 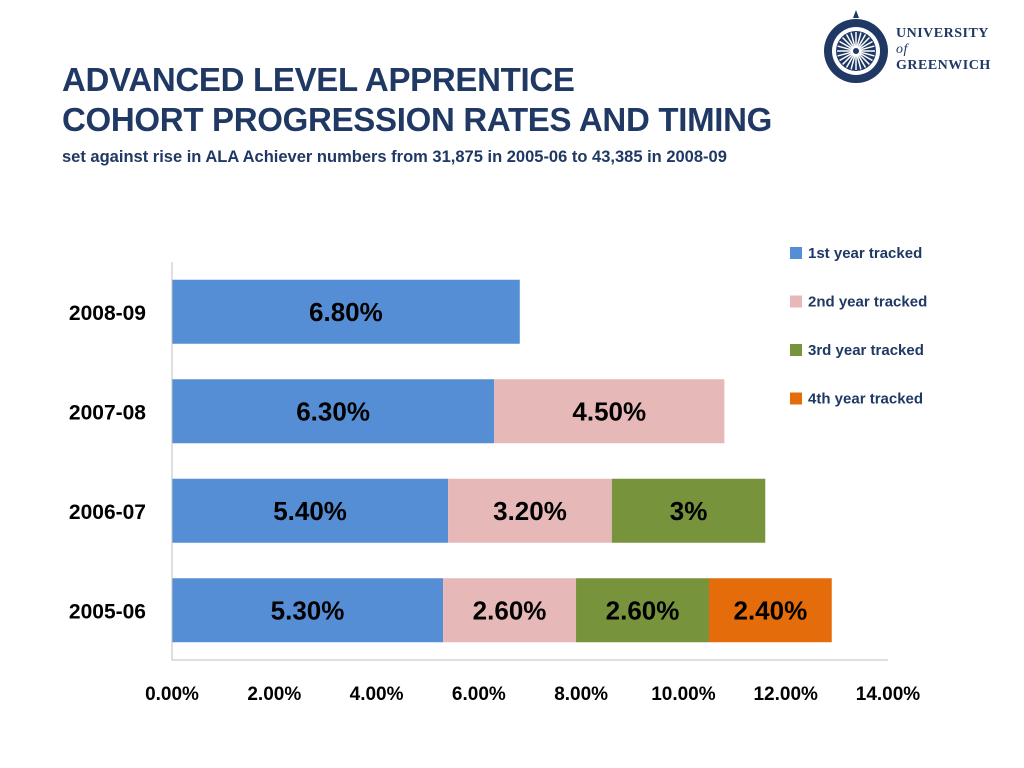 I want to click on wordmark-line-2: of, so click(x=902, y=49).